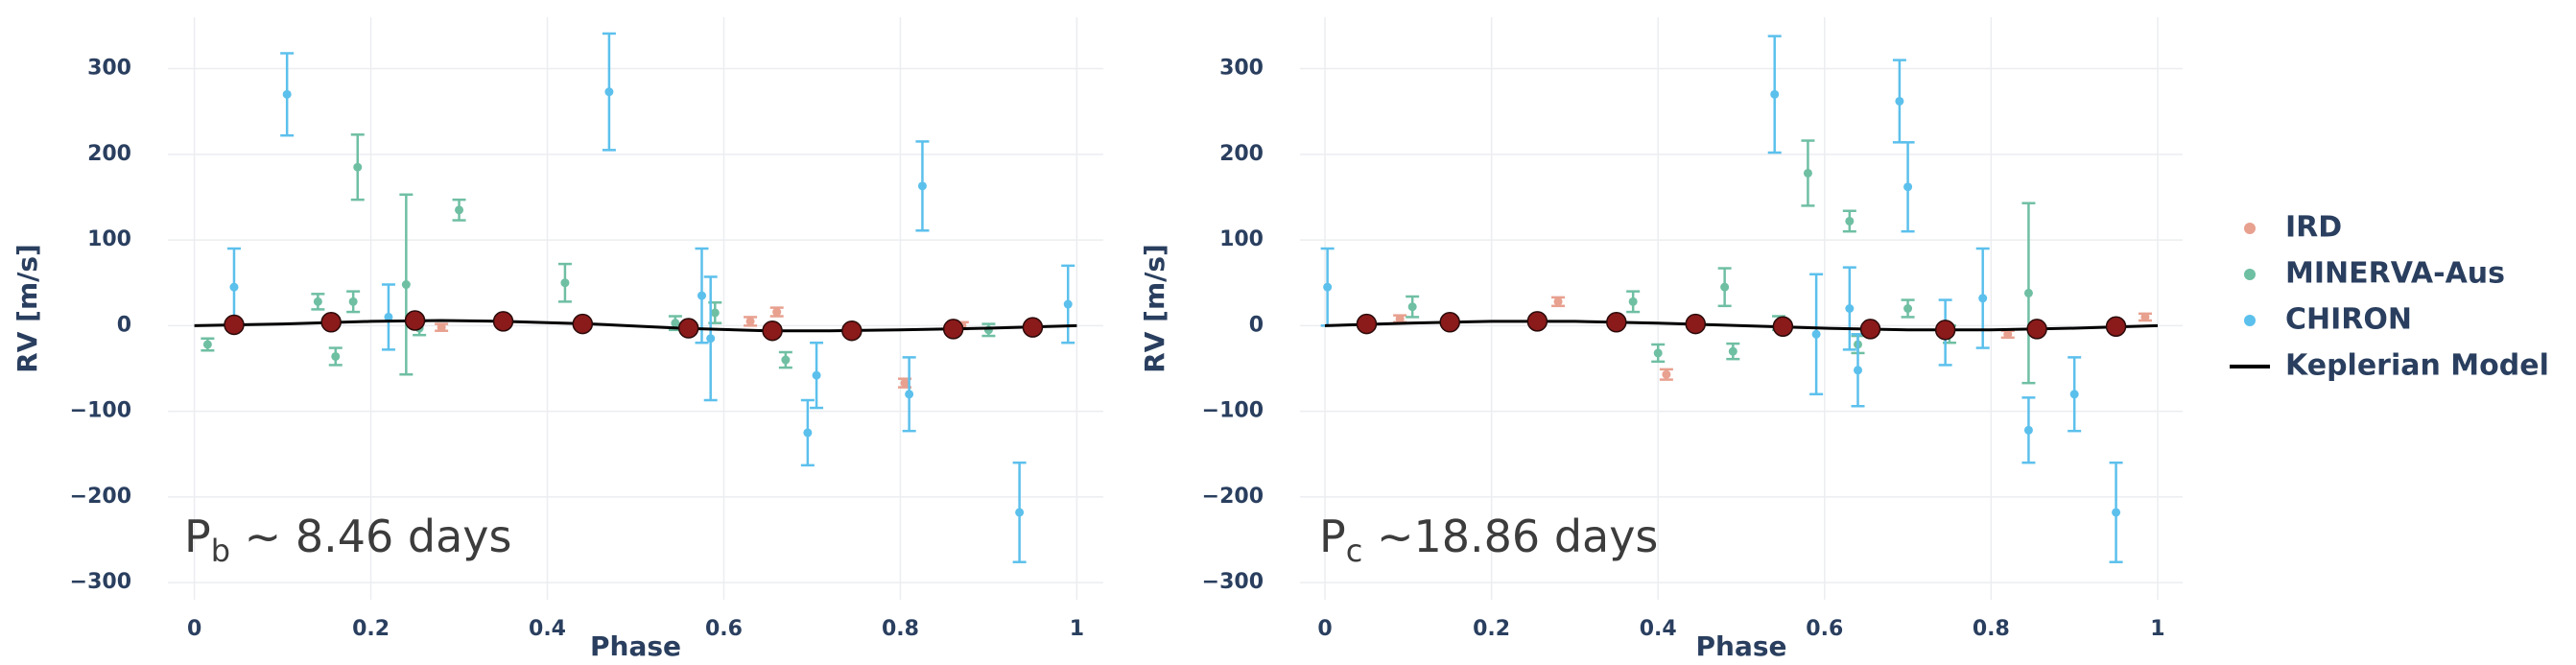 This screenshot has height=665, width=2576. What do you see at coordinates (2348, 320) in the screenshot?
I see `legend-label: CHIRON` at bounding box center [2348, 320].